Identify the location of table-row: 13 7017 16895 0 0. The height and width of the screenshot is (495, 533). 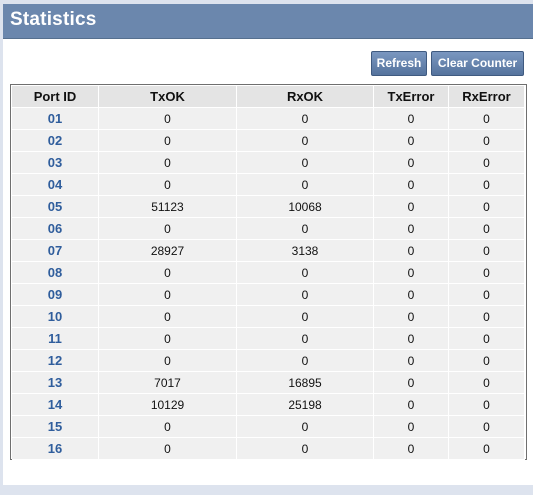
(268, 383).